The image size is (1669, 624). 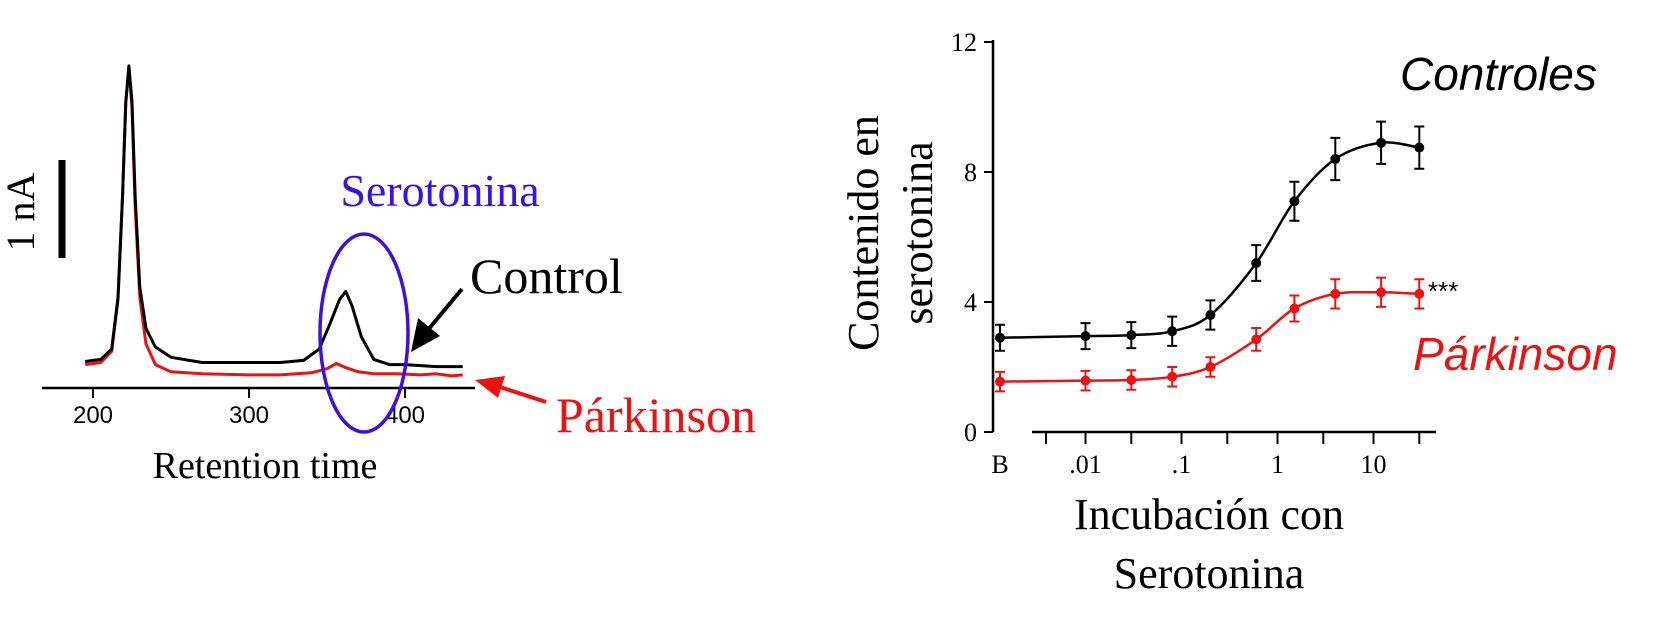 What do you see at coordinates (1085, 464) in the screenshot?
I see `x-tick-label: .01` at bounding box center [1085, 464].